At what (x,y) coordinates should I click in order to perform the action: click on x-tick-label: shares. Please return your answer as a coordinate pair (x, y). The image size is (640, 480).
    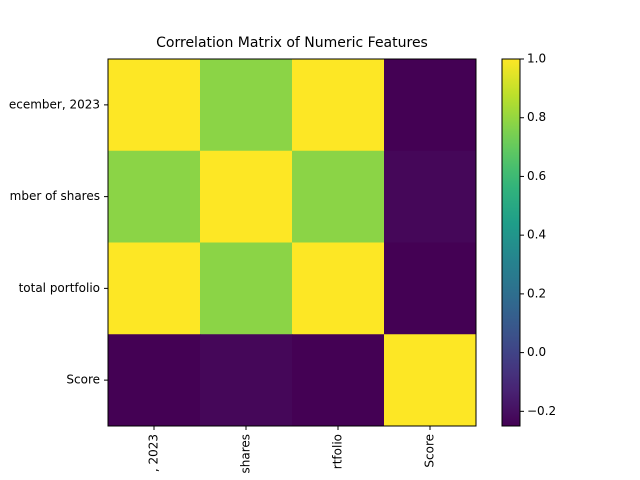
    Looking at the image, I should click on (246, 454).